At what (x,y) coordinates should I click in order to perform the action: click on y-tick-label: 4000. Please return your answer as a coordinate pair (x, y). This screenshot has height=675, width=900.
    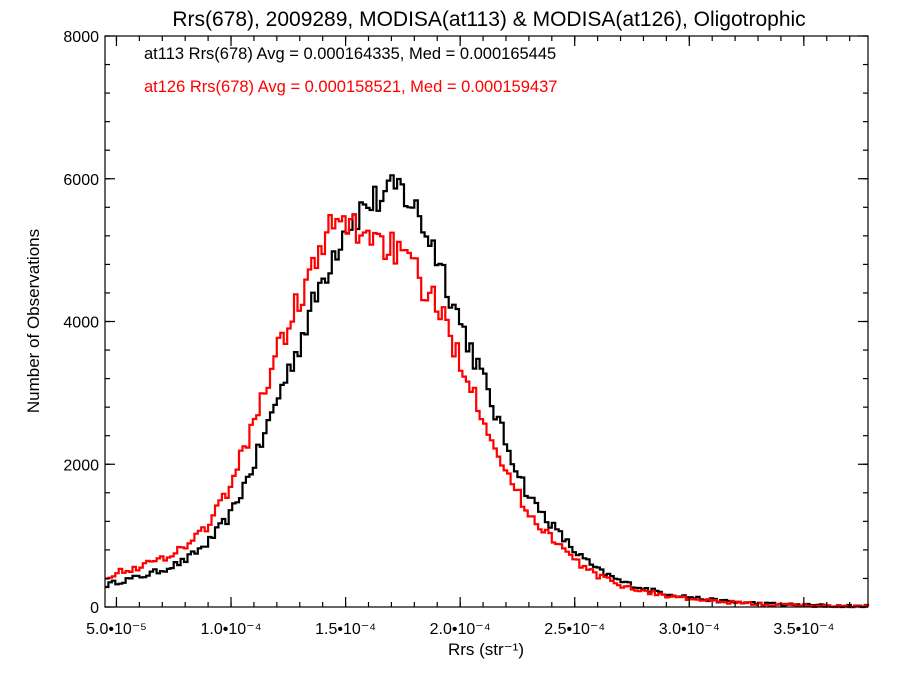
    Looking at the image, I should click on (81, 323).